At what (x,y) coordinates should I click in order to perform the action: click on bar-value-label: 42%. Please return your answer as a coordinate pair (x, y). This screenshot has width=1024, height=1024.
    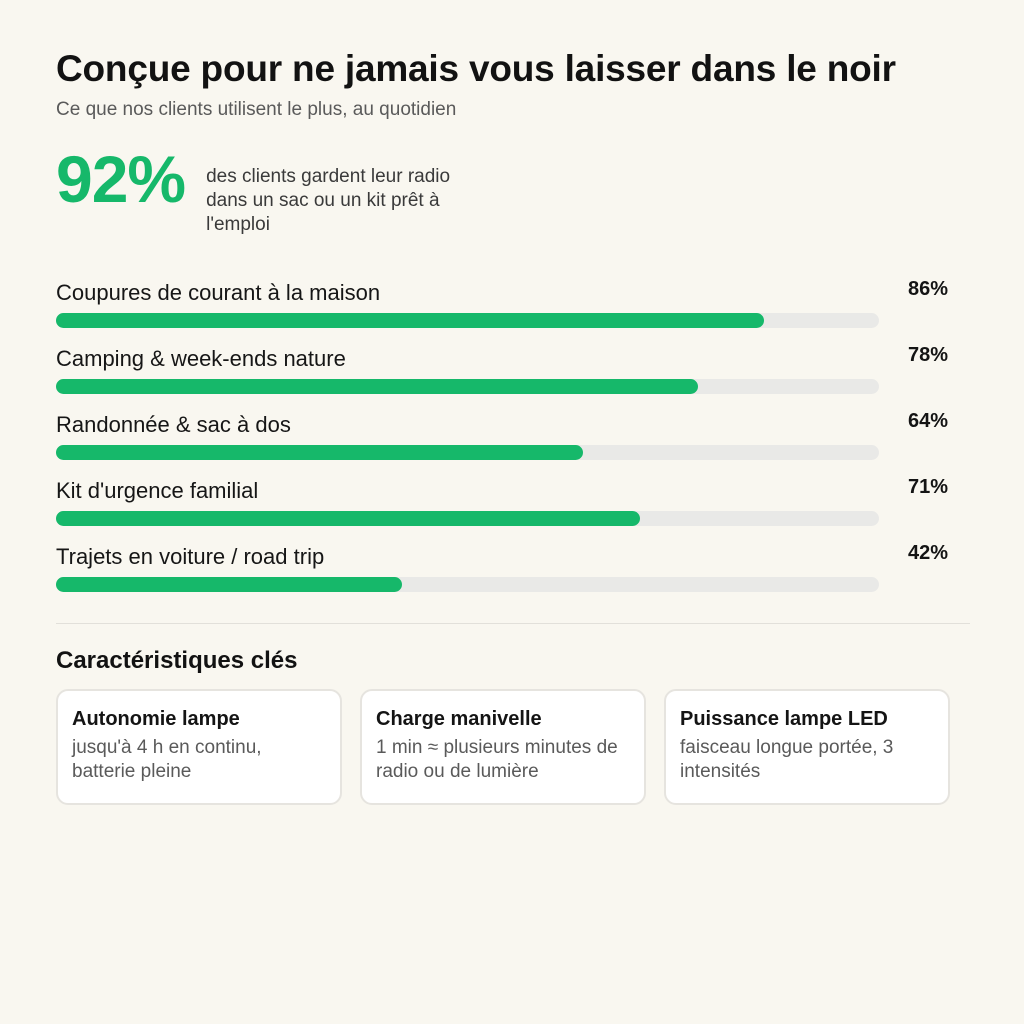
    Looking at the image, I should click on (928, 553).